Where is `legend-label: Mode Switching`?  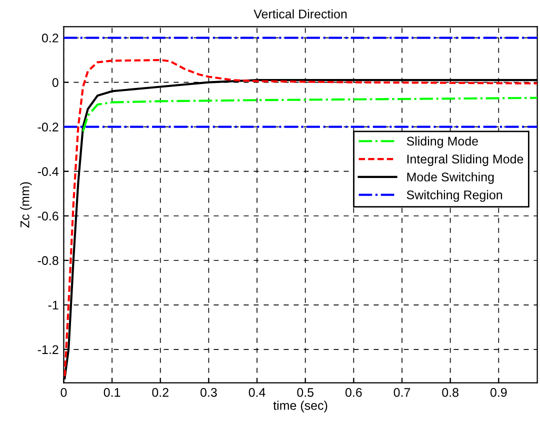
legend-label: Mode Switching is located at coordinates (450, 178).